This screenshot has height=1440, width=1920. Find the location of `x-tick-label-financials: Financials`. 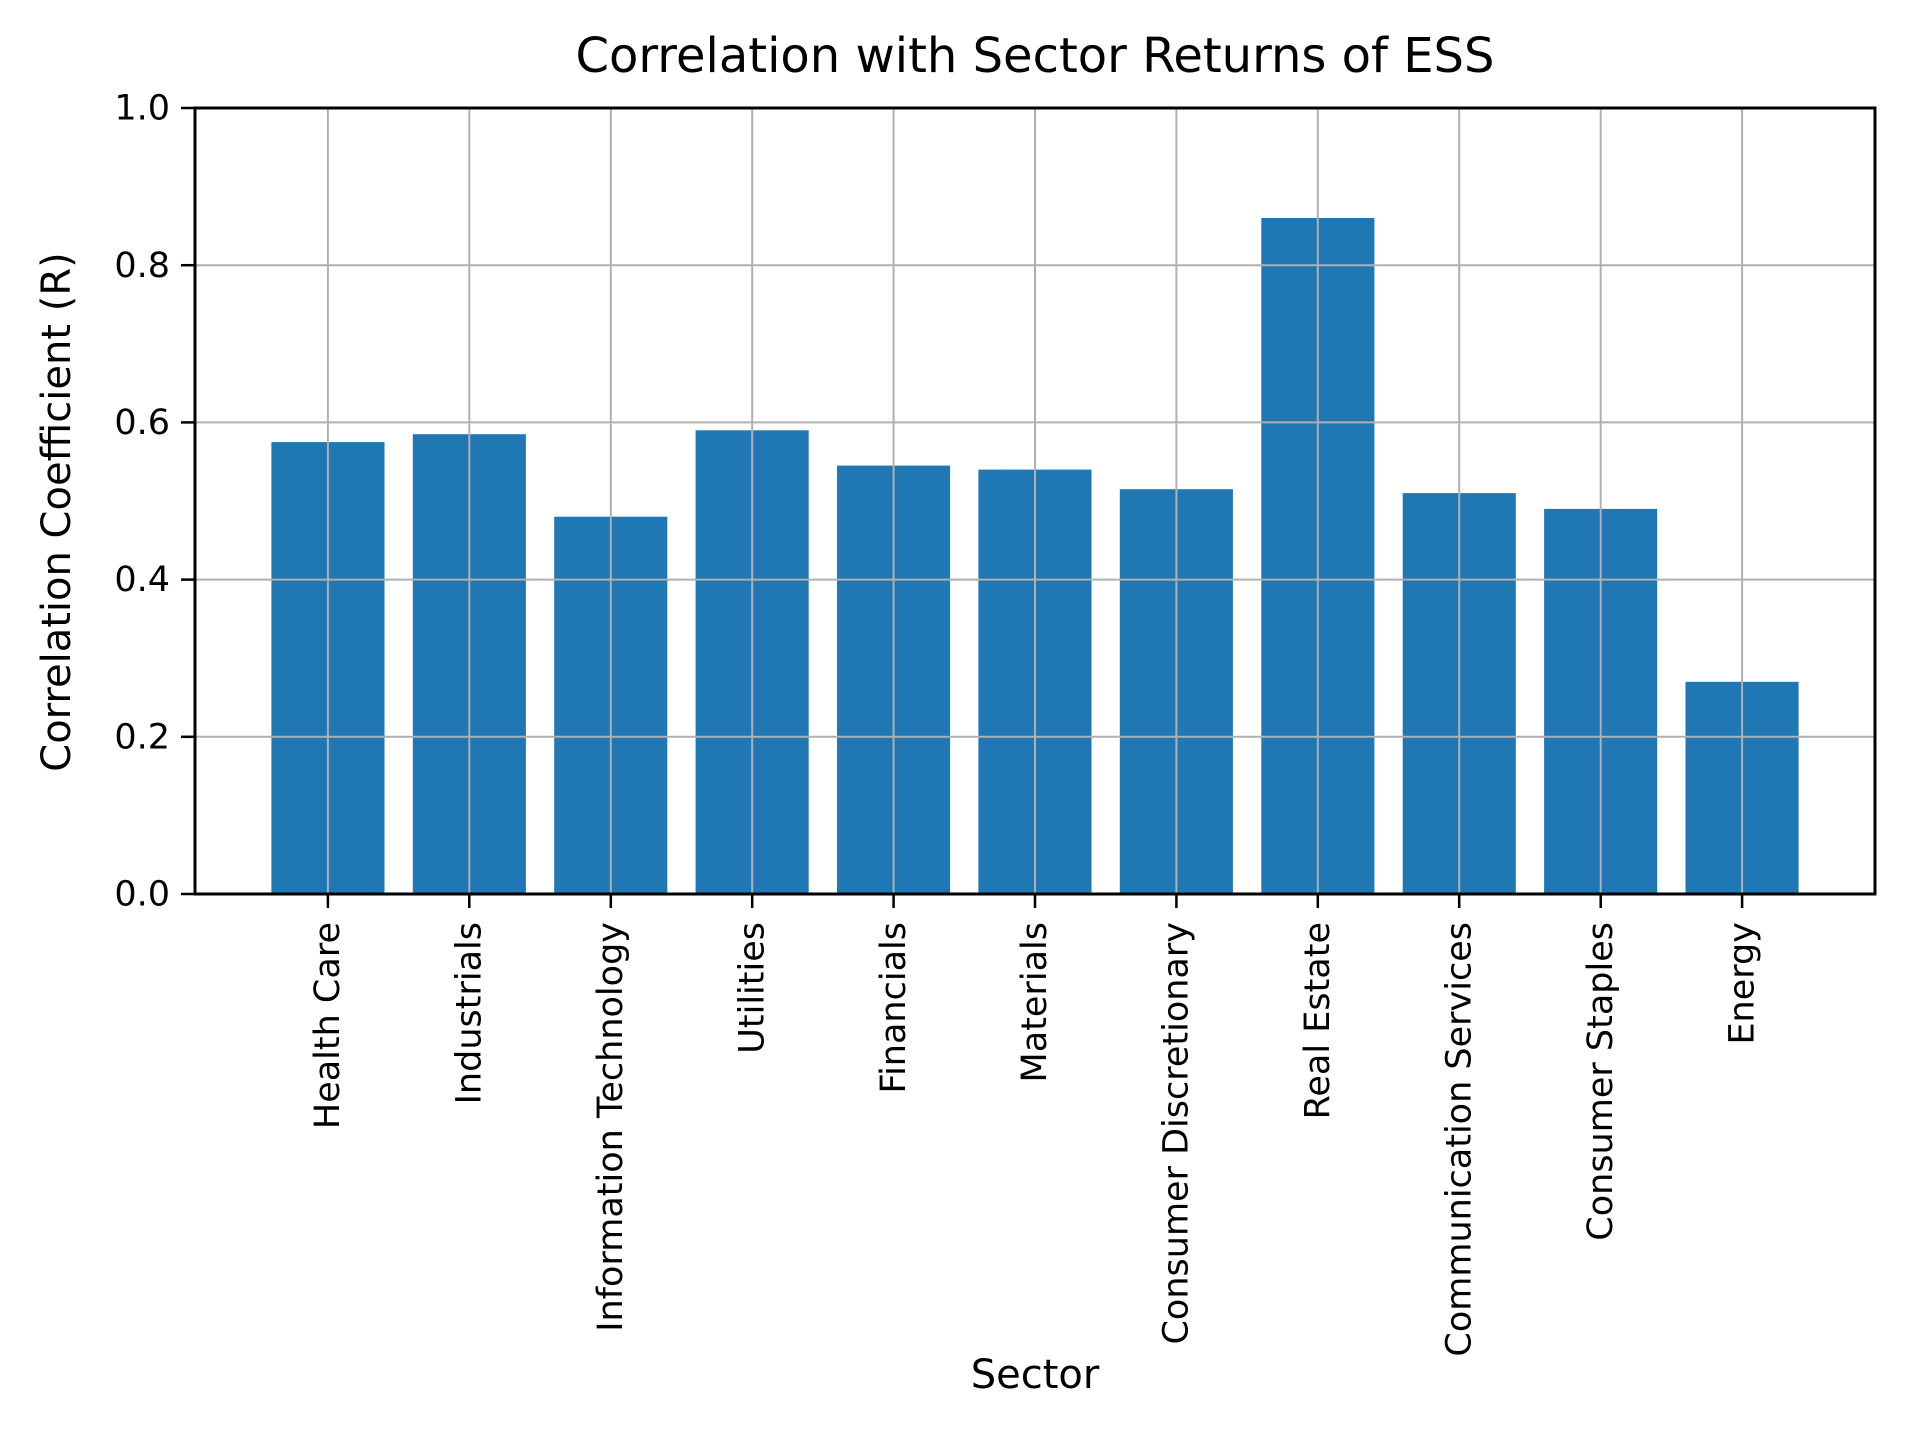

x-tick-label-financials: Financials is located at coordinates (894, 1008).